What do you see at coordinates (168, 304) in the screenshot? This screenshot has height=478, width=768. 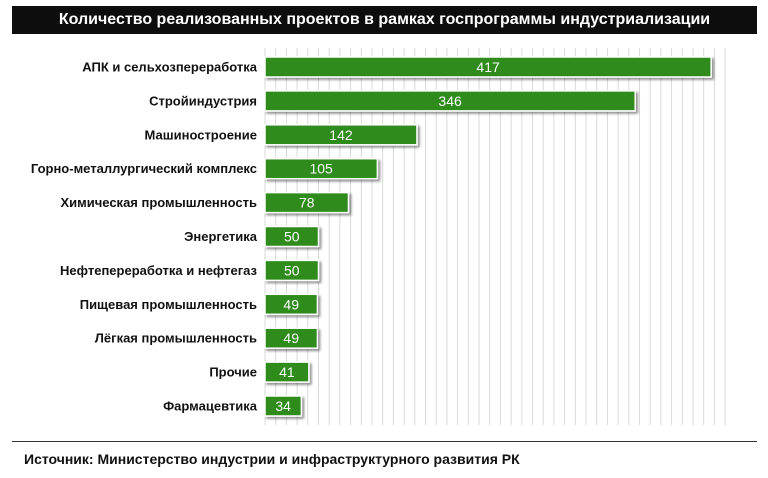 I see `category-label: Пищевая промышленность` at bounding box center [168, 304].